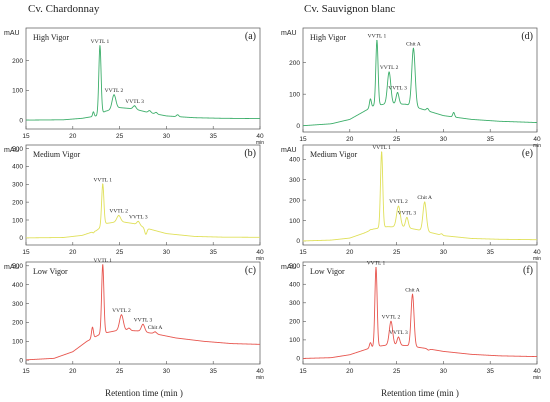 The height and width of the screenshot is (402, 550). What do you see at coordinates (527, 153) in the screenshot?
I see `panel-letter: (e)` at bounding box center [527, 153].